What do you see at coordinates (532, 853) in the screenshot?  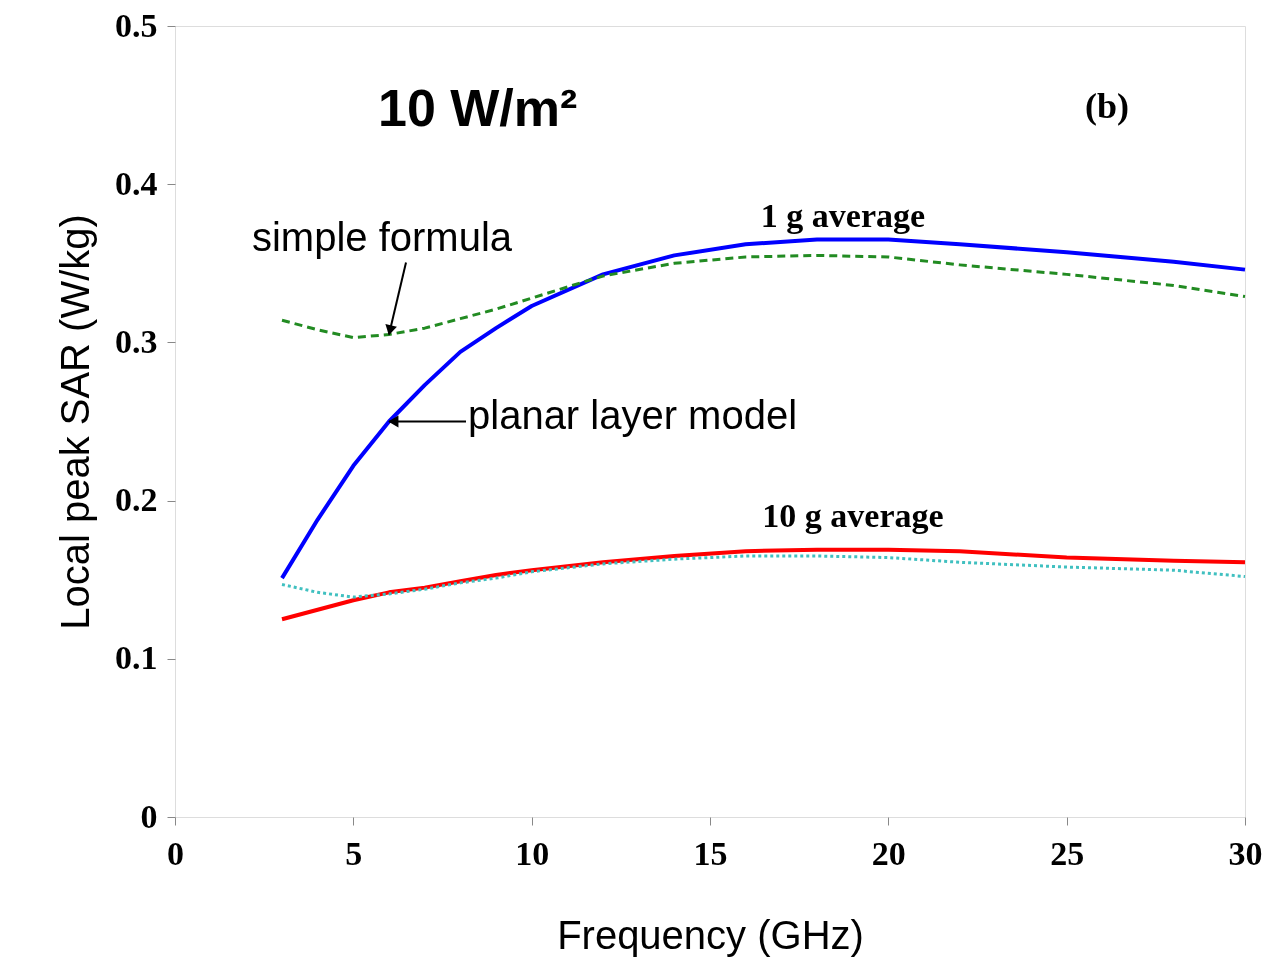 I see `x-tick-label: 10` at bounding box center [532, 853].